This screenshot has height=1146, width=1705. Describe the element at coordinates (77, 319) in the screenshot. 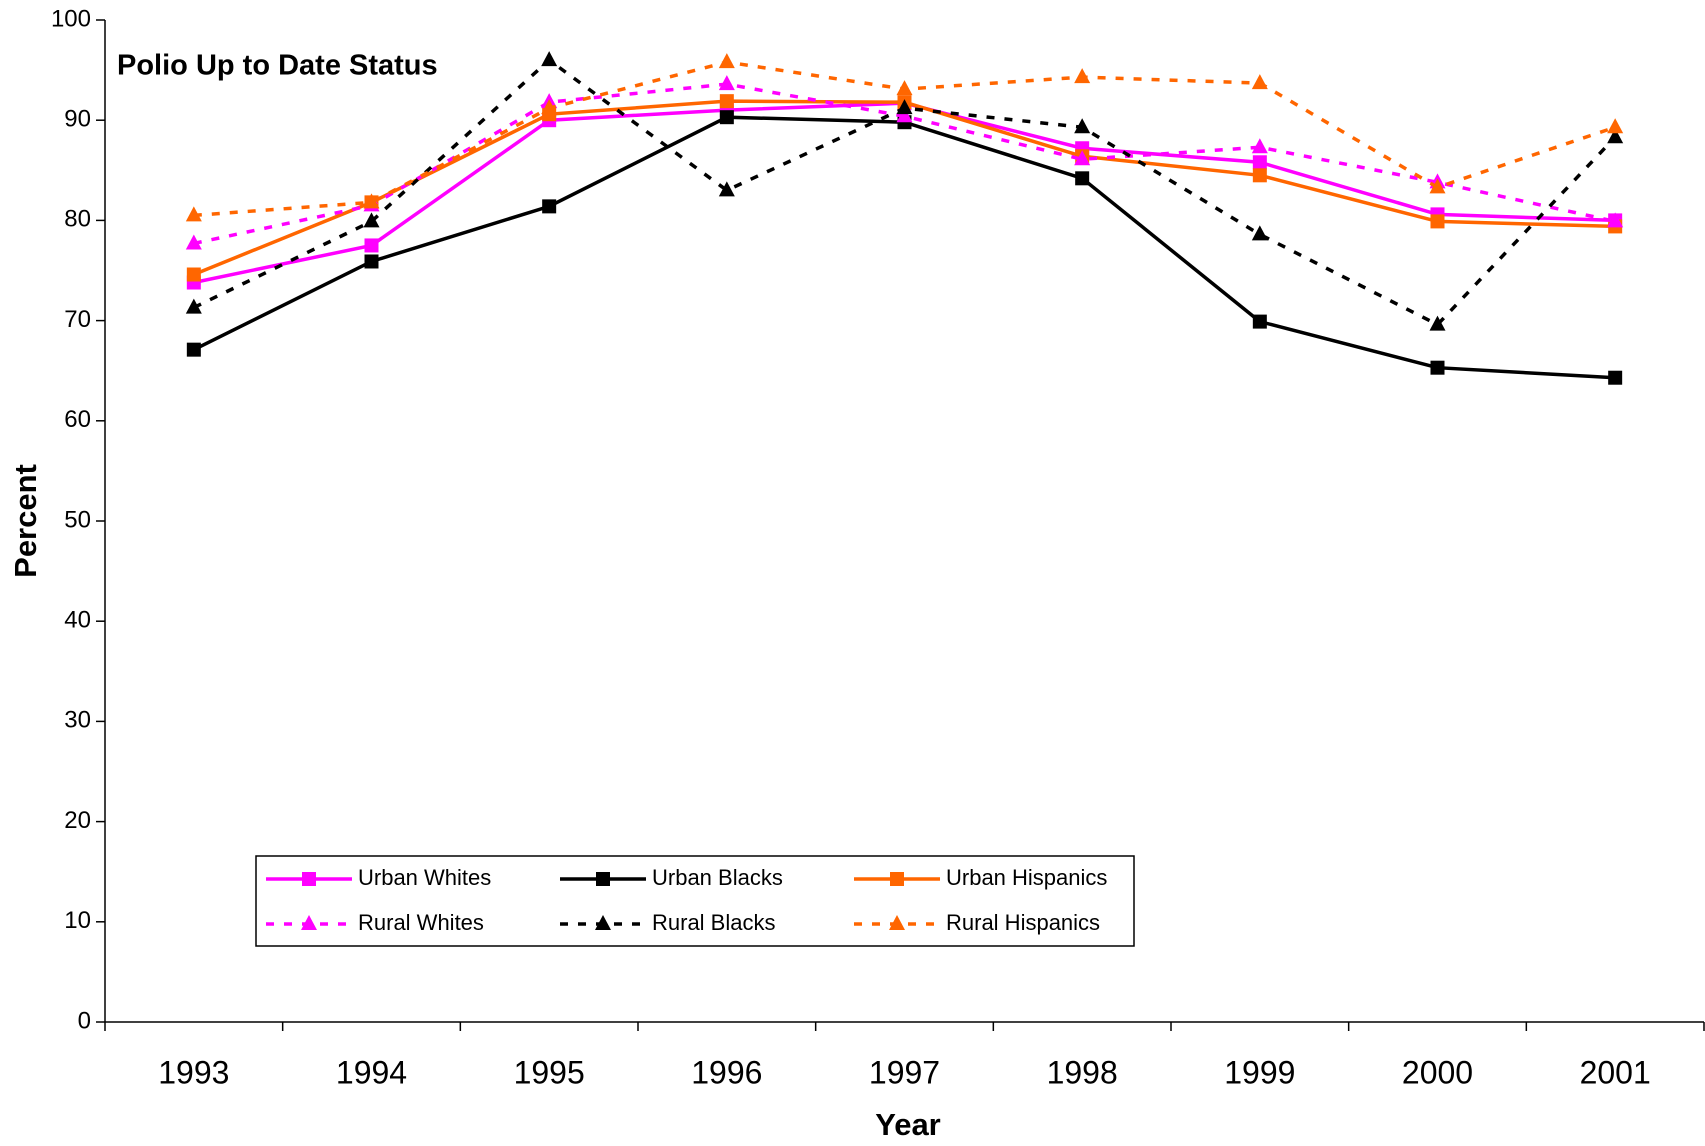

I see `y-tick-label: 70` at that location.